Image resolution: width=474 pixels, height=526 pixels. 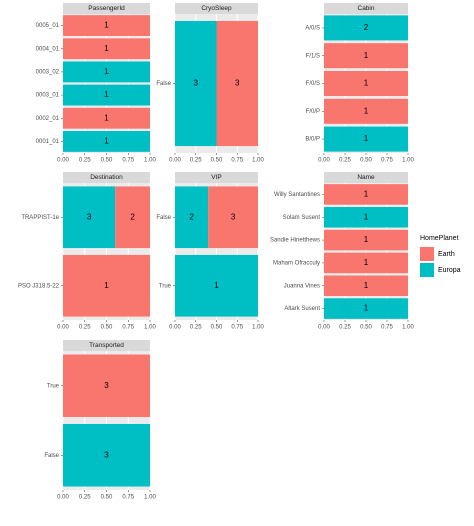 I want to click on y-tick-label: Maham Ofracculy, so click(x=296, y=263).